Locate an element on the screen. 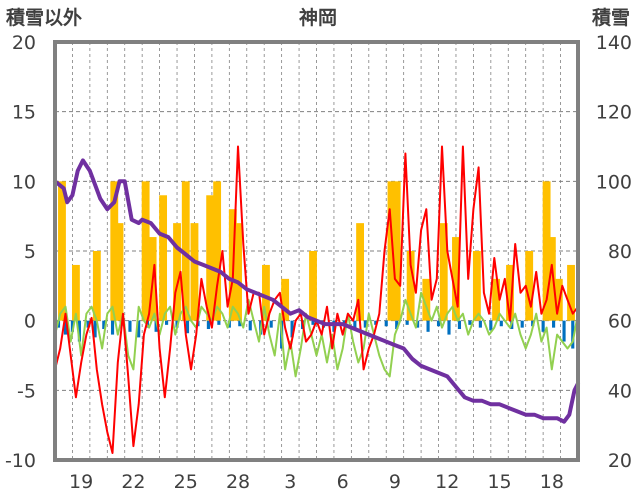 This screenshot has height=501, width=636. right-axis-label: 積雪 is located at coordinates (611, 17).